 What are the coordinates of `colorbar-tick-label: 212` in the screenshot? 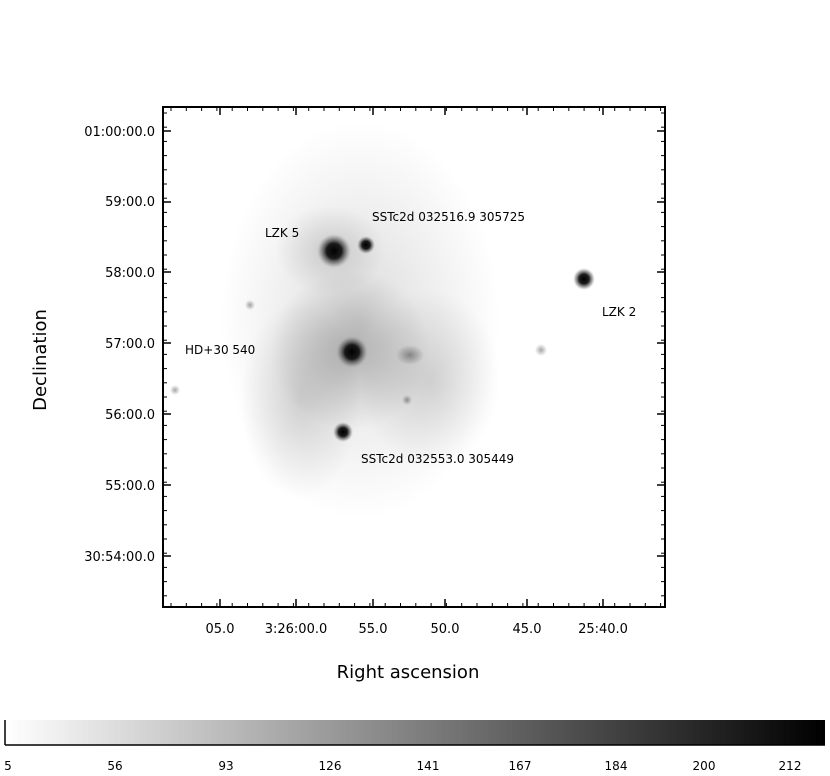 It's located at (790, 766).